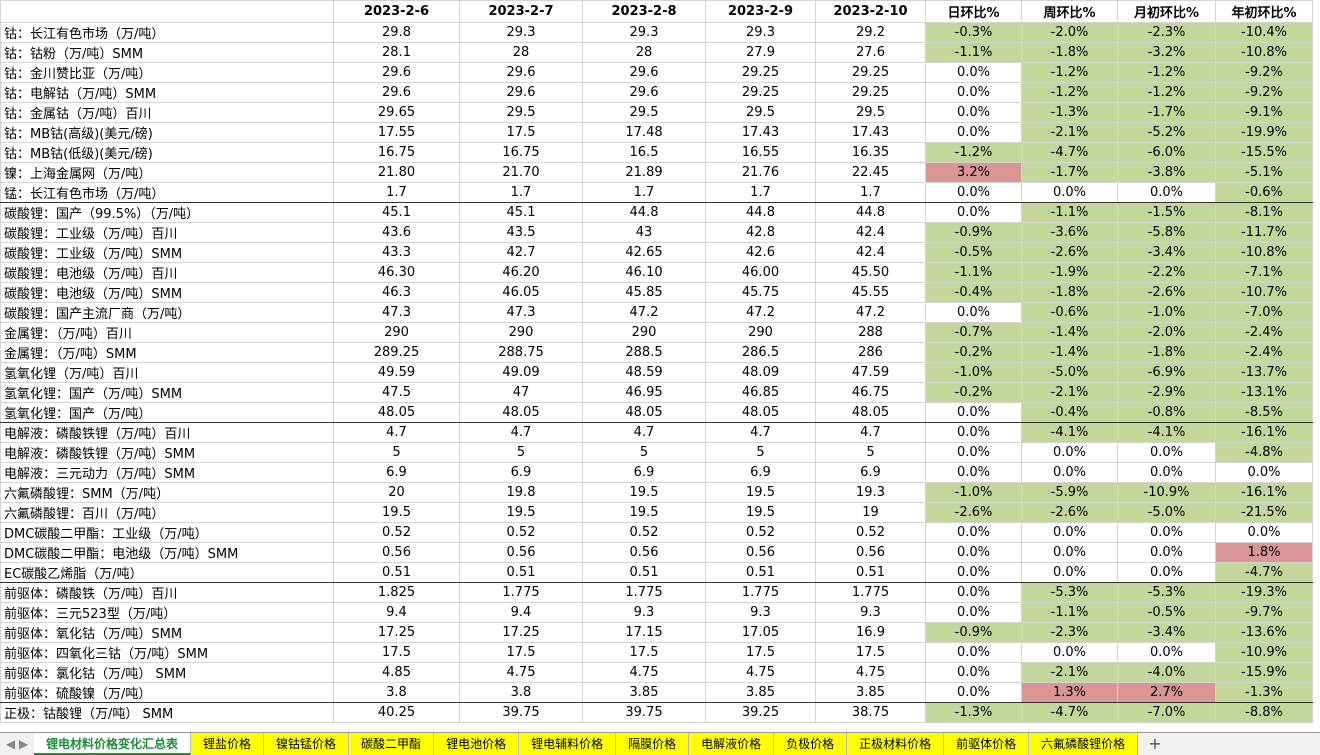 This screenshot has height=755, width=1320. What do you see at coordinates (1264, 632) in the screenshot?
I see `change-cell: -13.6%` at bounding box center [1264, 632].